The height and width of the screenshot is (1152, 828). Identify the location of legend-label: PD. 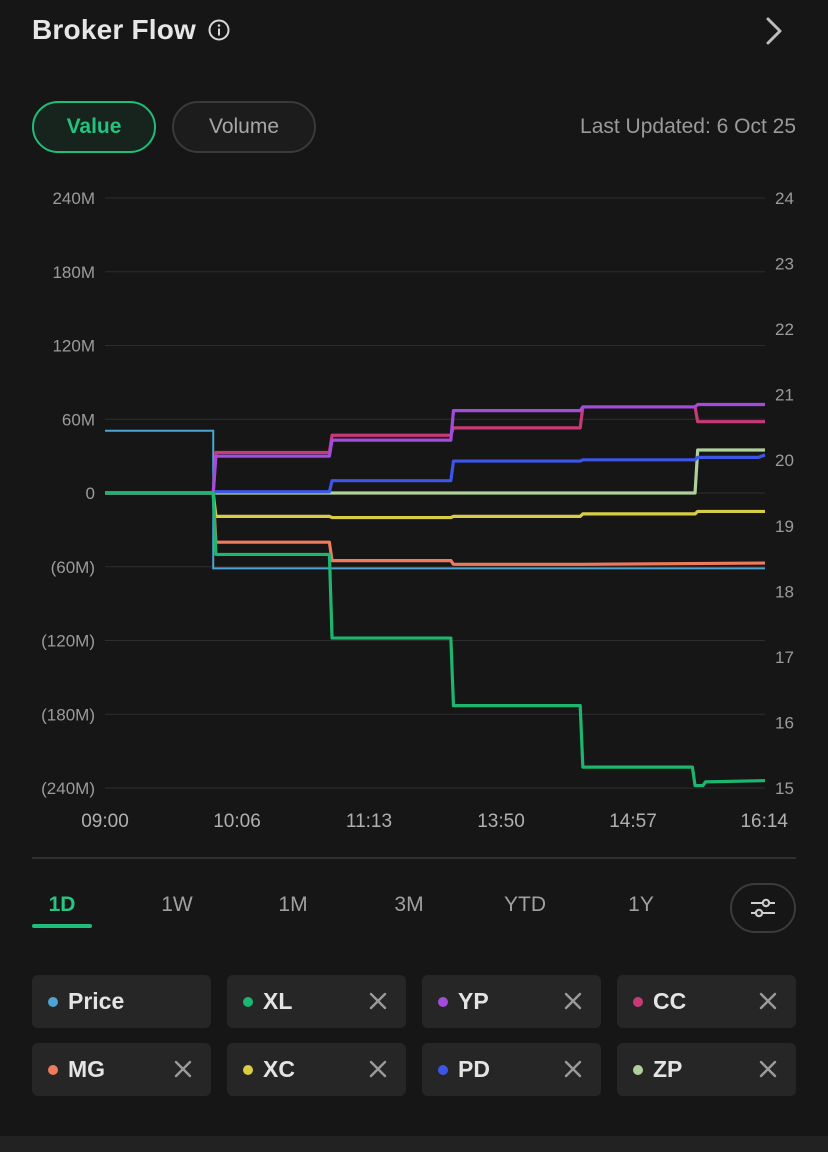
(474, 1069).